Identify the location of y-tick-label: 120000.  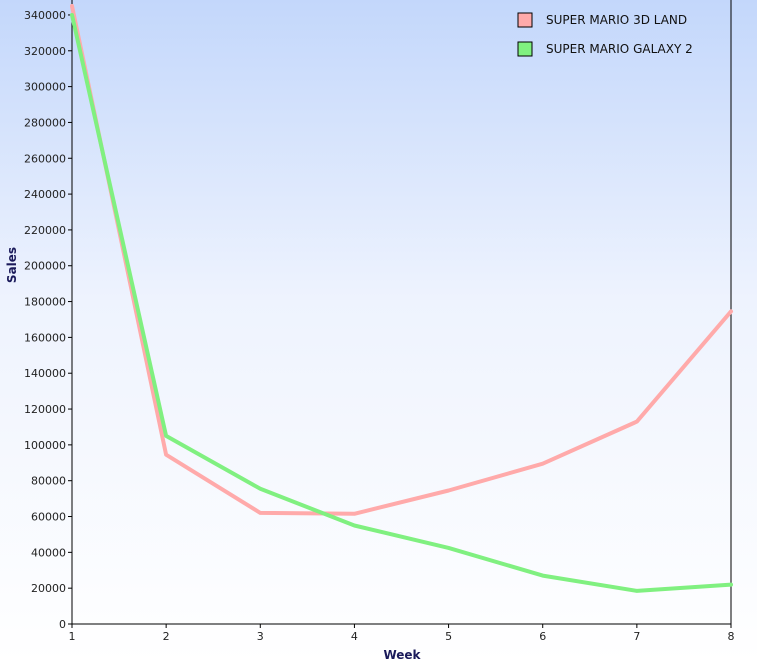
(45, 409).